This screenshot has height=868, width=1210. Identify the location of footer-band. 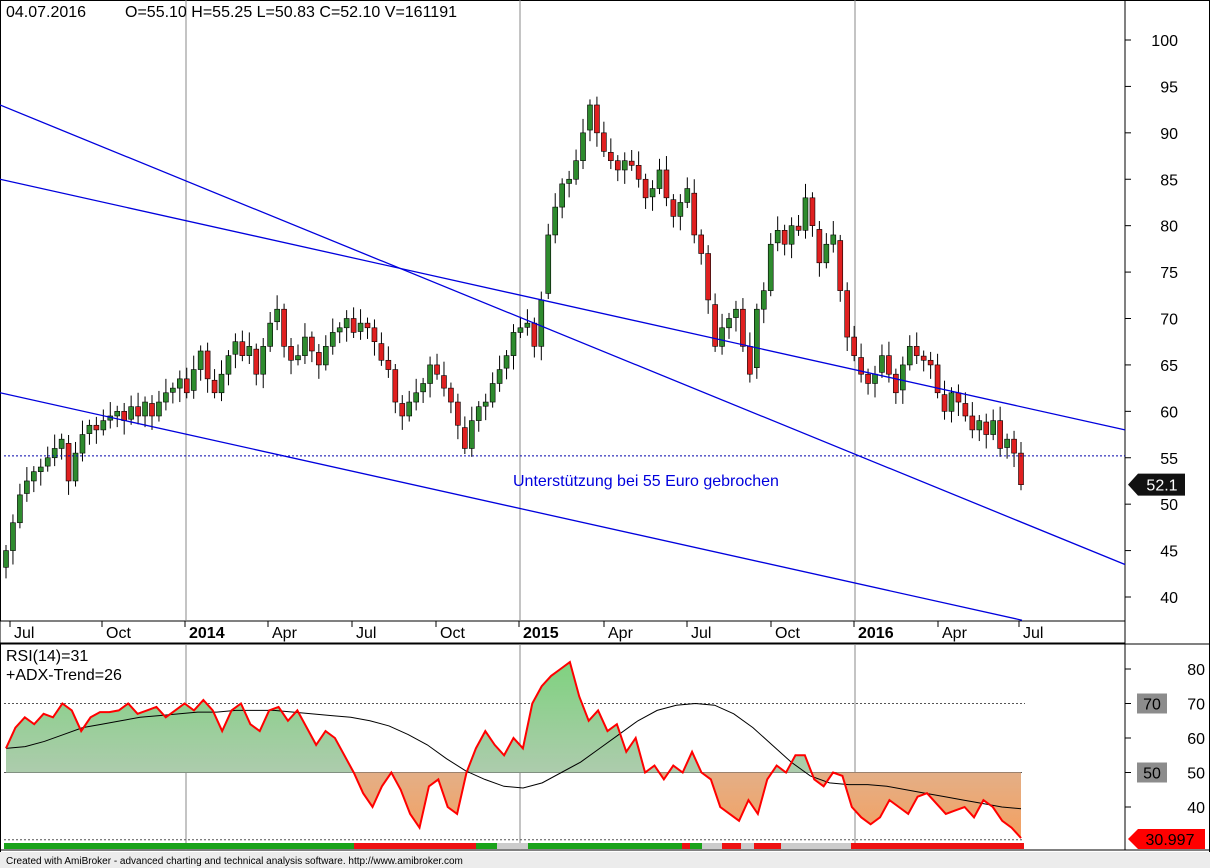
(605, 860).